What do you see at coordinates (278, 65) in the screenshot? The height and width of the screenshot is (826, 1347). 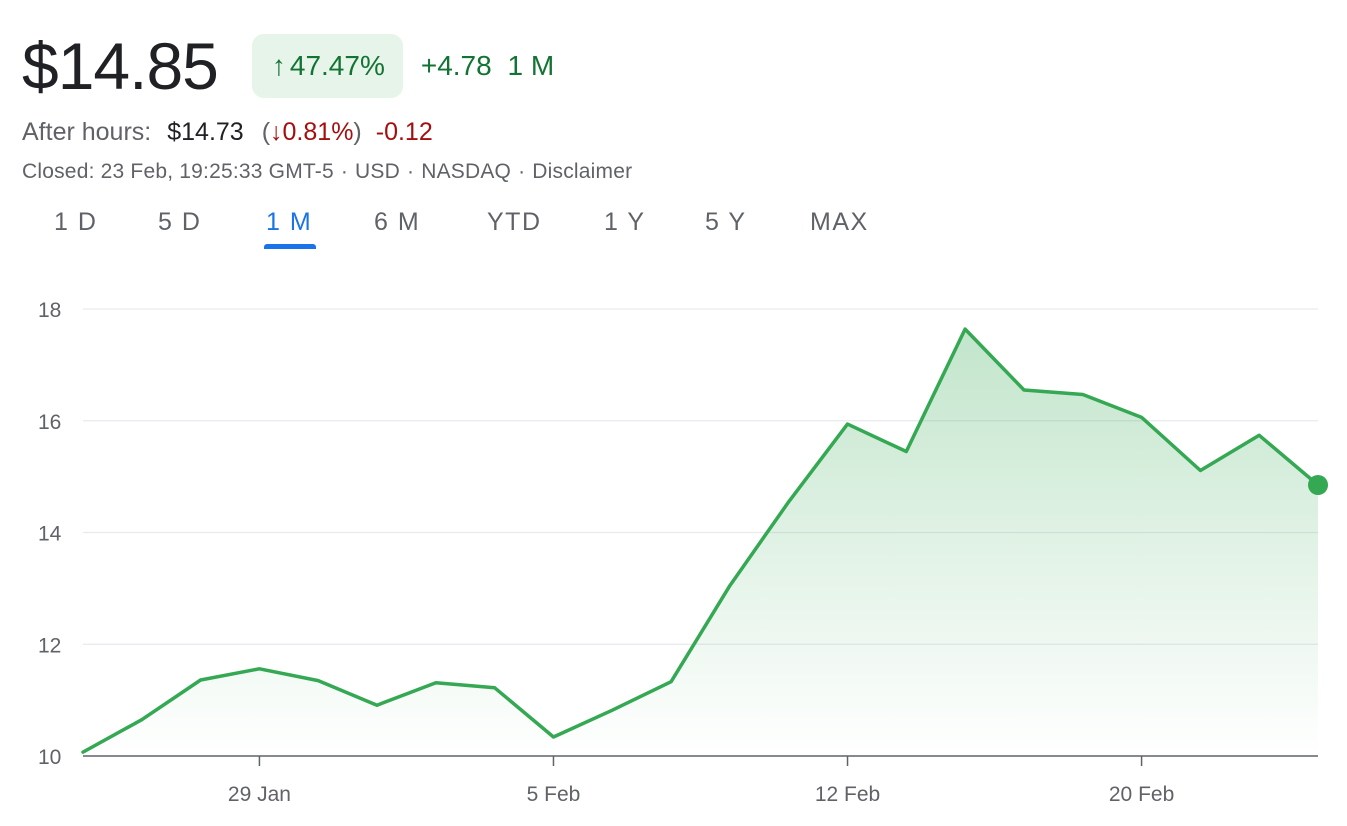 I see `arrow-up-icon: ↑` at bounding box center [278, 65].